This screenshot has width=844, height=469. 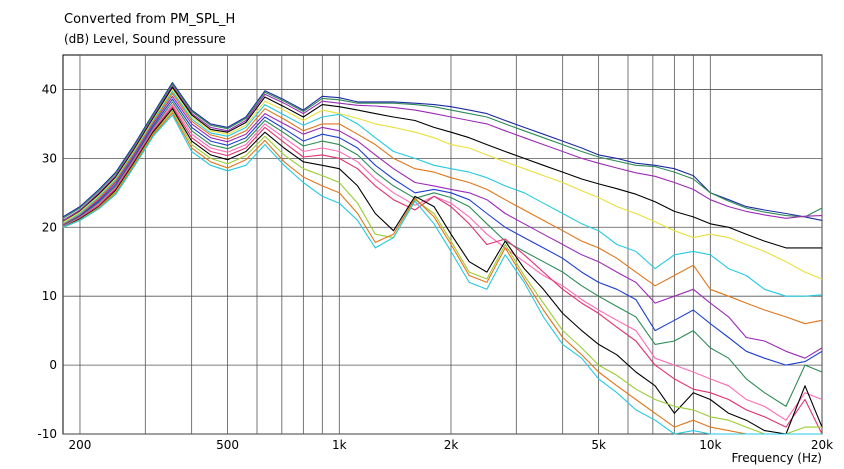 I want to click on y-tick-label: 30, so click(x=49, y=158).